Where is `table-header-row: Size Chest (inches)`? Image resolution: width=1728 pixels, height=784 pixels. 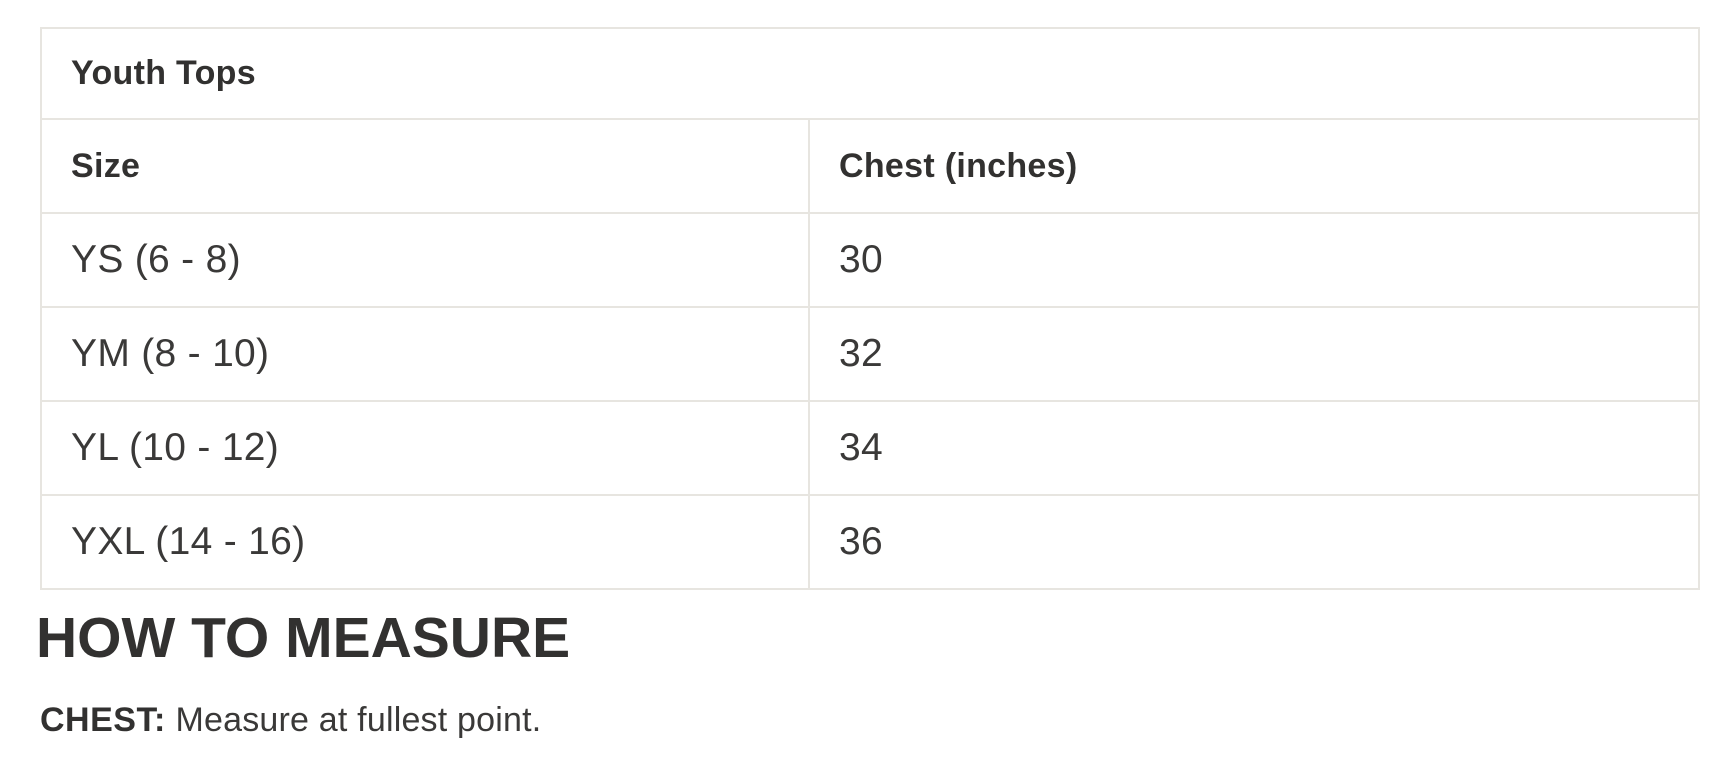
table-header-row: Size Chest (inches) is located at coordinates (870, 166).